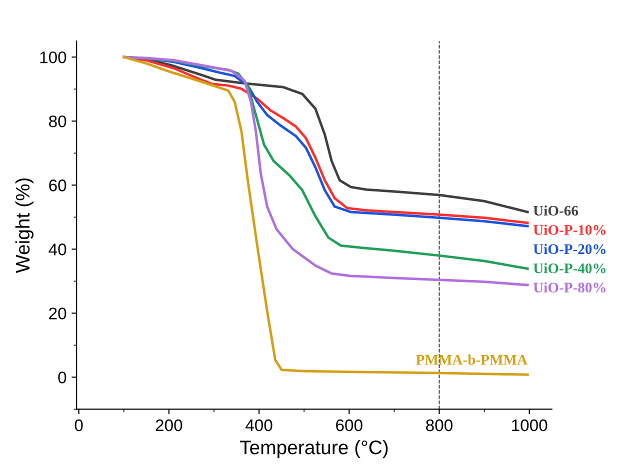 The image size is (638, 472). Describe the element at coordinates (472, 359) in the screenshot. I see `series-label: PMMA-b-PMMA` at that location.